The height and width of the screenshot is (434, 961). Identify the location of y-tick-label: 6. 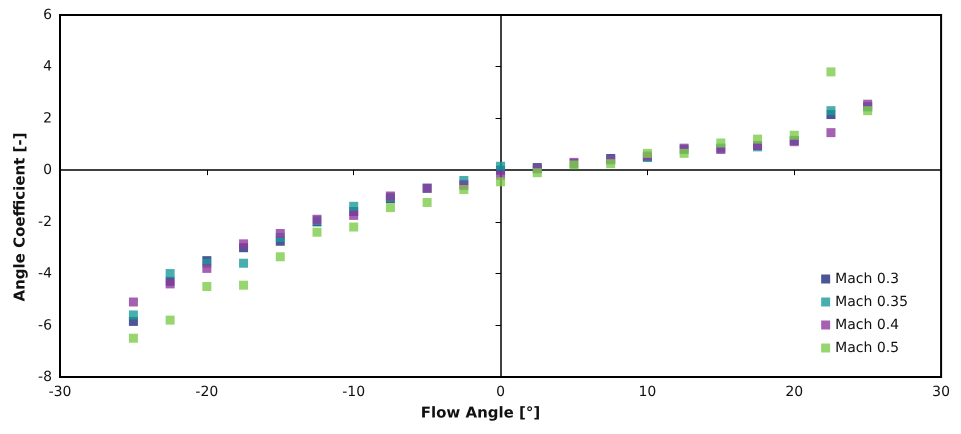
(47, 15).